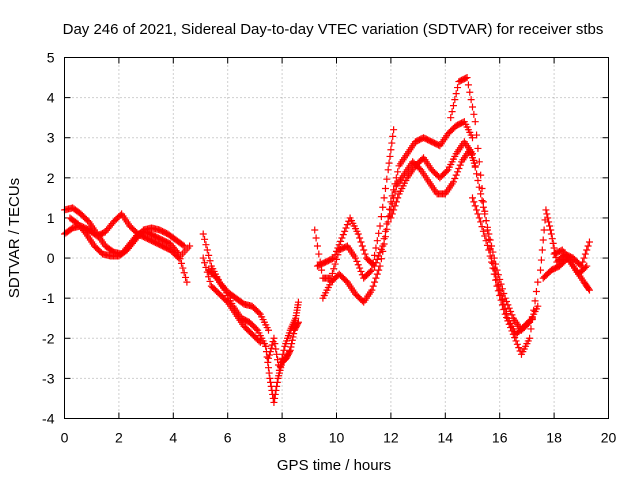  I want to click on x-tick-label: 8, so click(282, 438).